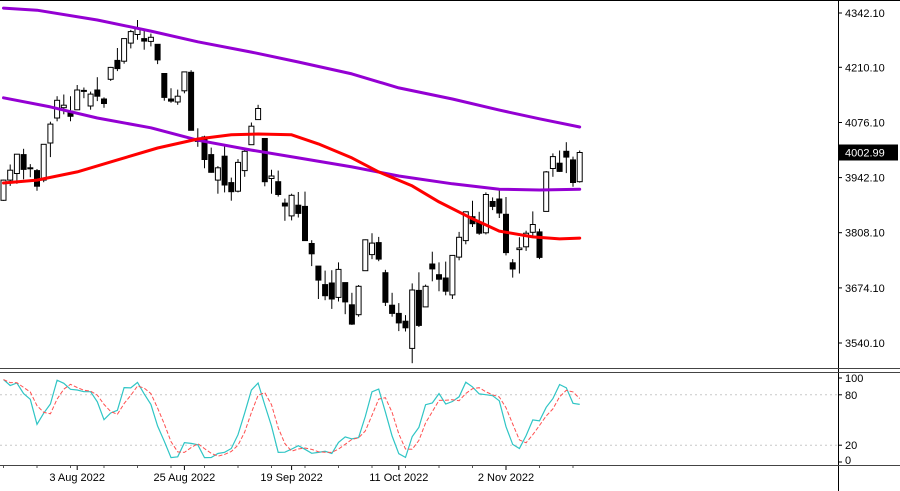 The height and width of the screenshot is (491, 900). Describe the element at coordinates (851, 396) in the screenshot. I see `indicator-axis-label: 80` at that location.